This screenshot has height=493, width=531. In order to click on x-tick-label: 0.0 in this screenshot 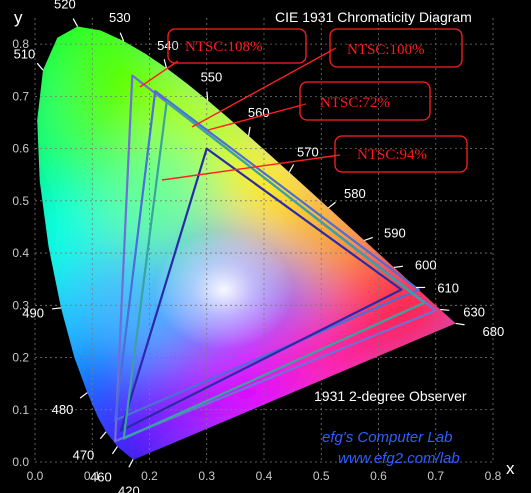, I will do `click(35, 476)`.